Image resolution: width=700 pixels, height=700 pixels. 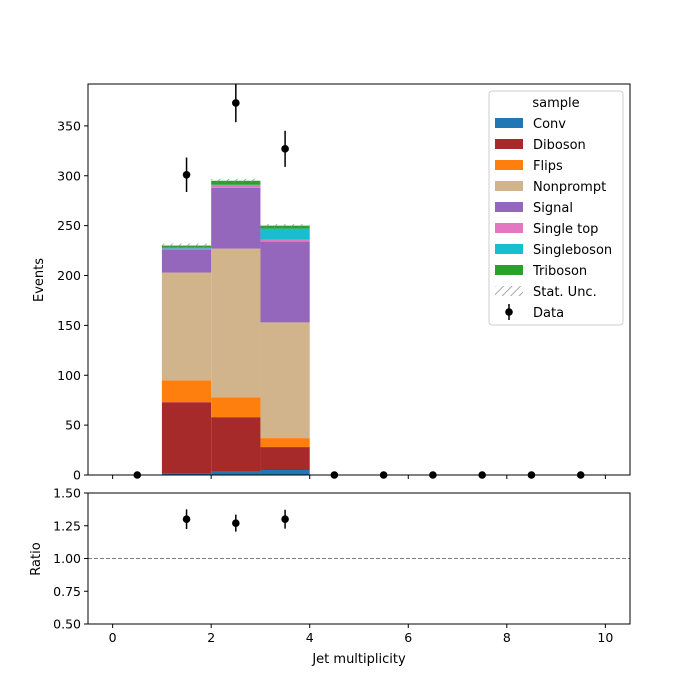 What do you see at coordinates (565, 229) in the screenshot?
I see `legend-label-single-top: Single top` at bounding box center [565, 229].